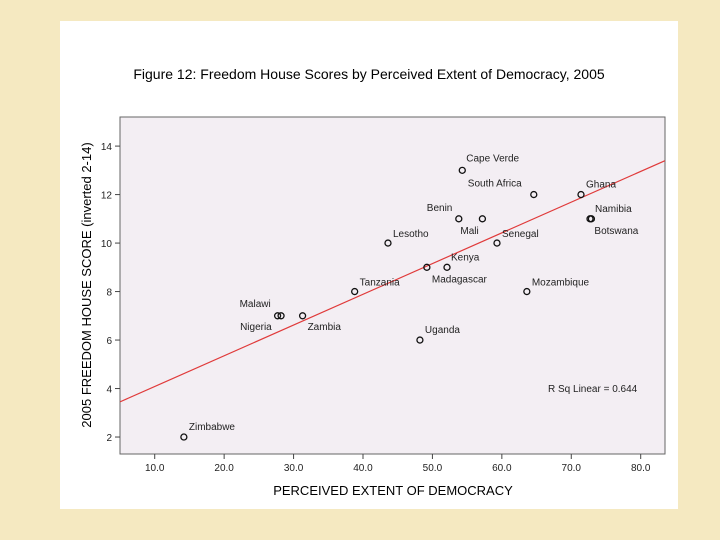  I want to click on x-axis-title: PERCEIVED EXTENT OF DEMOCRACY, so click(393, 490).